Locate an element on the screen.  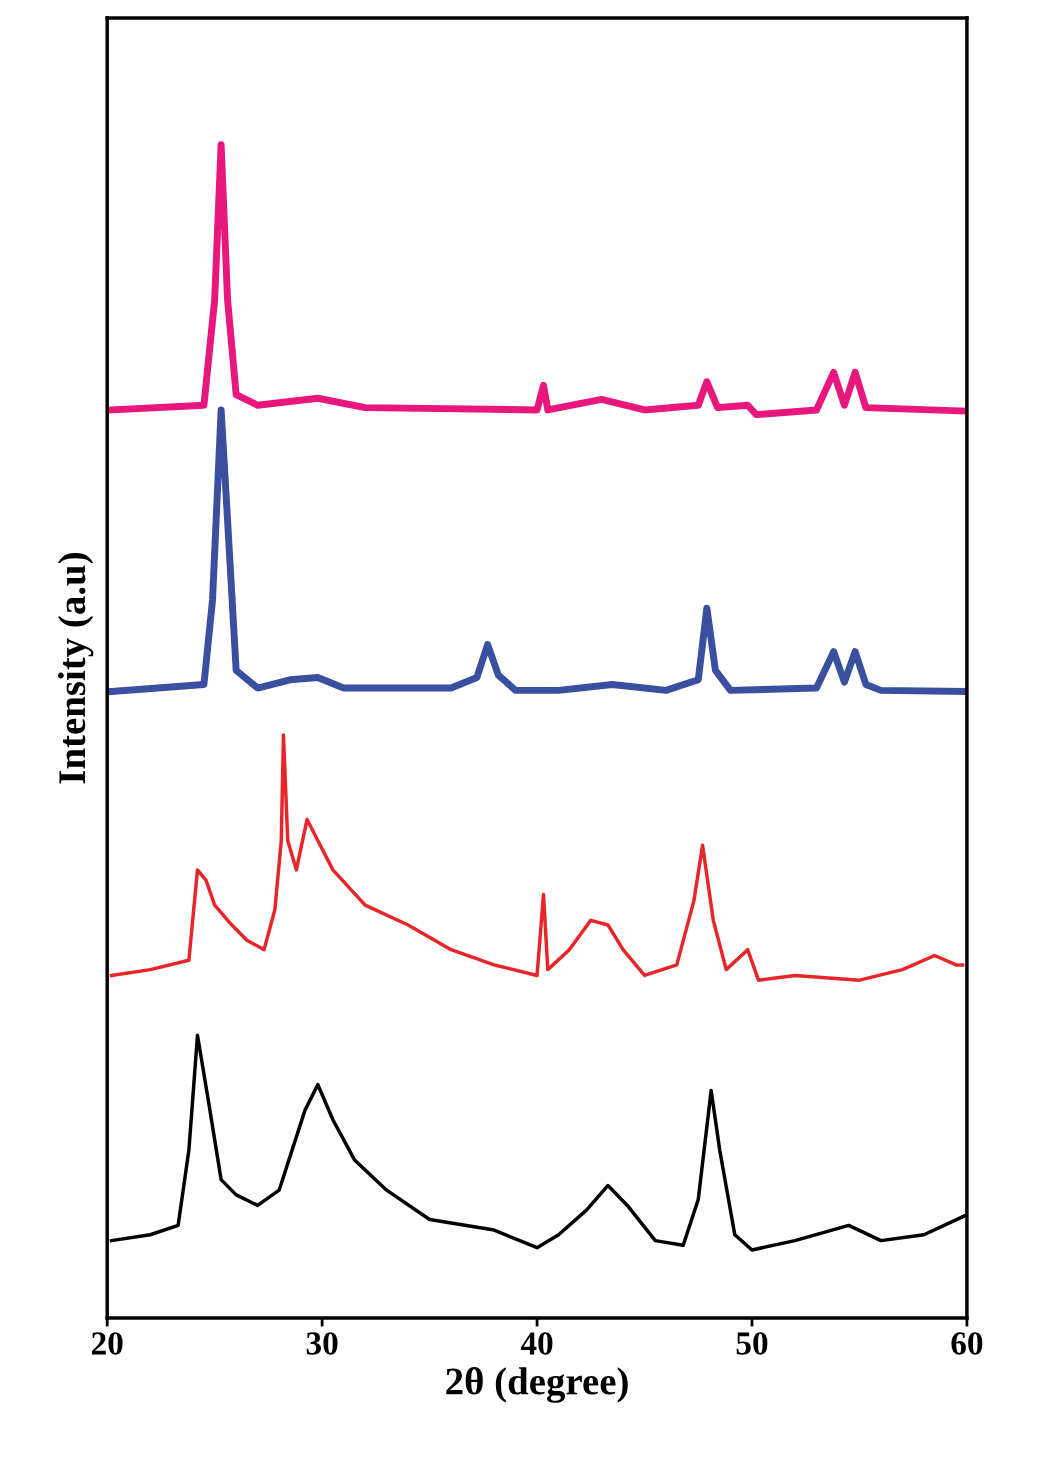
x-tick-label: 40 is located at coordinates (536, 1343).